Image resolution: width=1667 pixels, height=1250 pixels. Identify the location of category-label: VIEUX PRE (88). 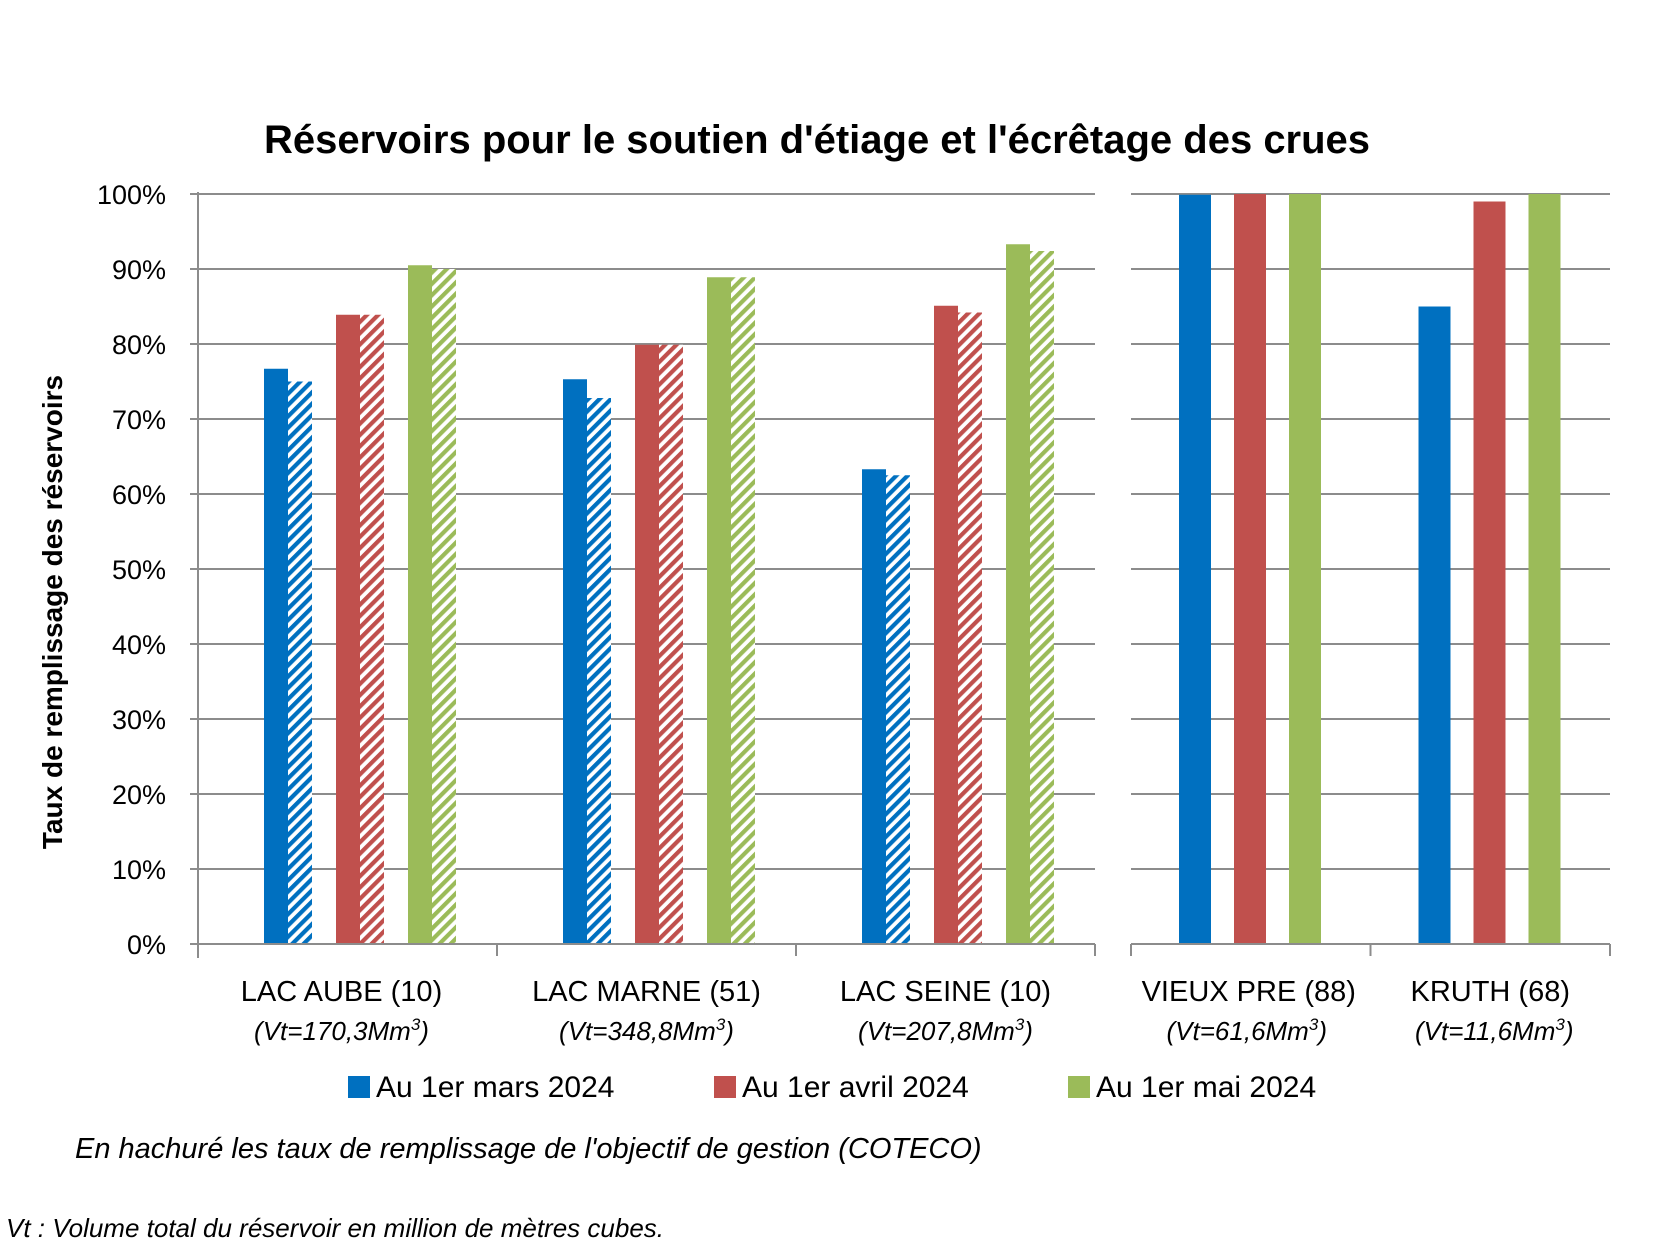
(1249, 992).